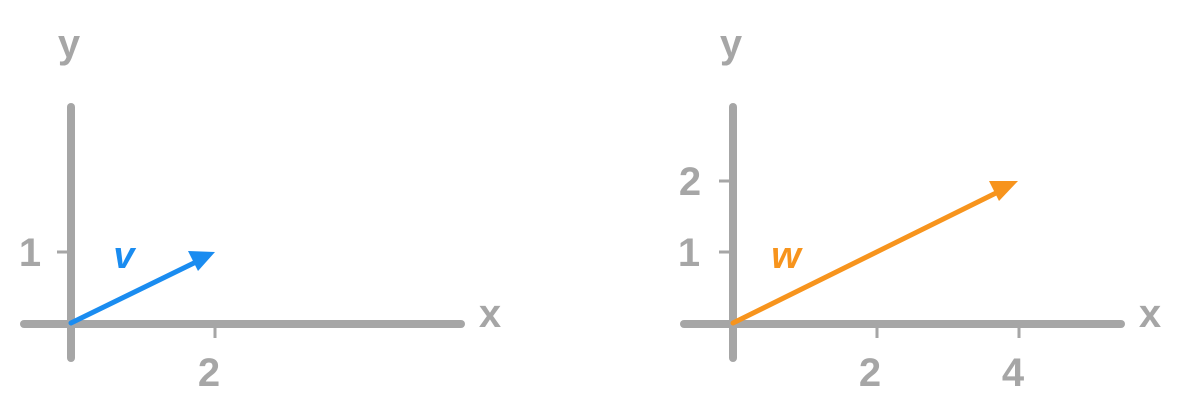 The image size is (1179, 420). Describe the element at coordinates (1150, 314) in the screenshot. I see `right-x-axis-label: x` at that location.